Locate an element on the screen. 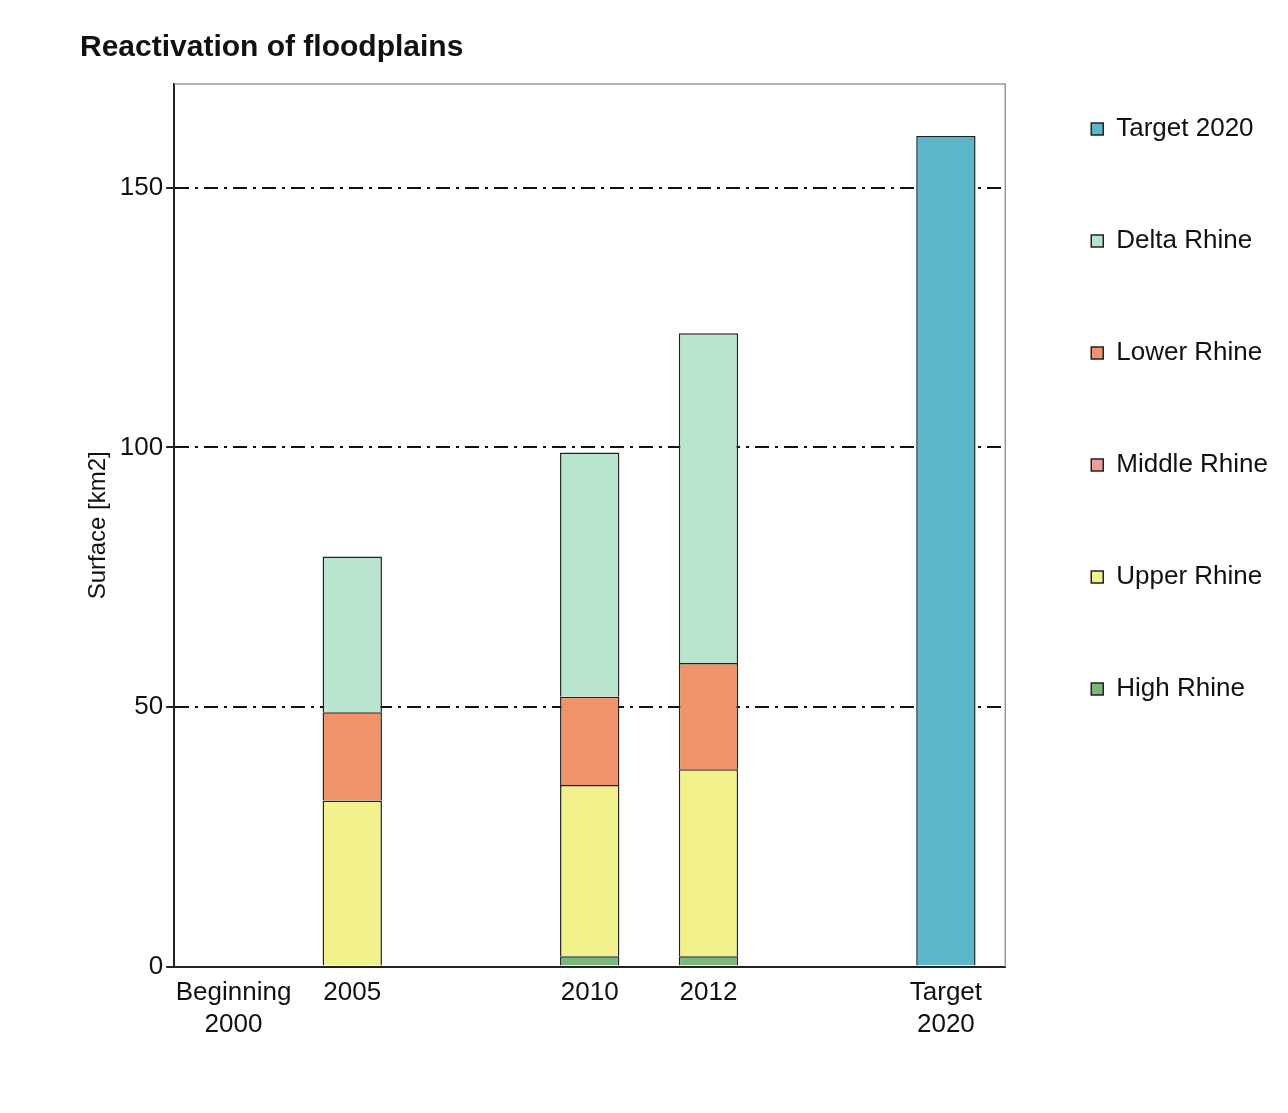  y-tick-label: 100 is located at coordinates (141, 445).